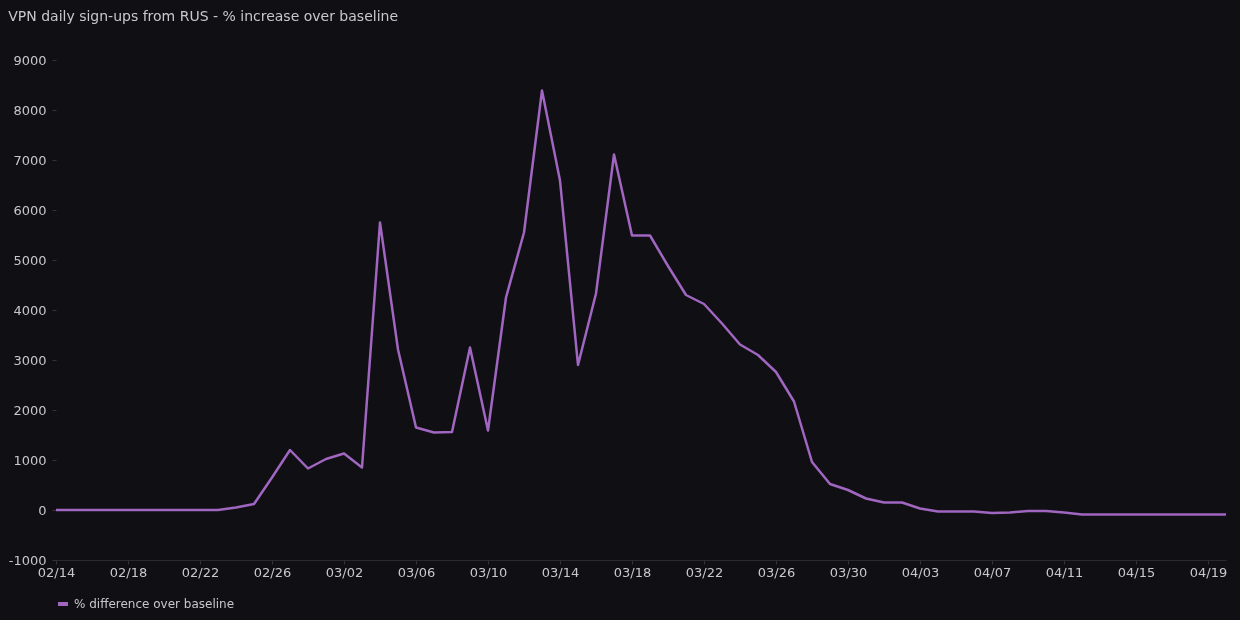 Image resolution: width=1249 pixels, height=628 pixels. Describe the element at coordinates (992, 572) in the screenshot. I see `x-tick-label: 04/07` at that location.